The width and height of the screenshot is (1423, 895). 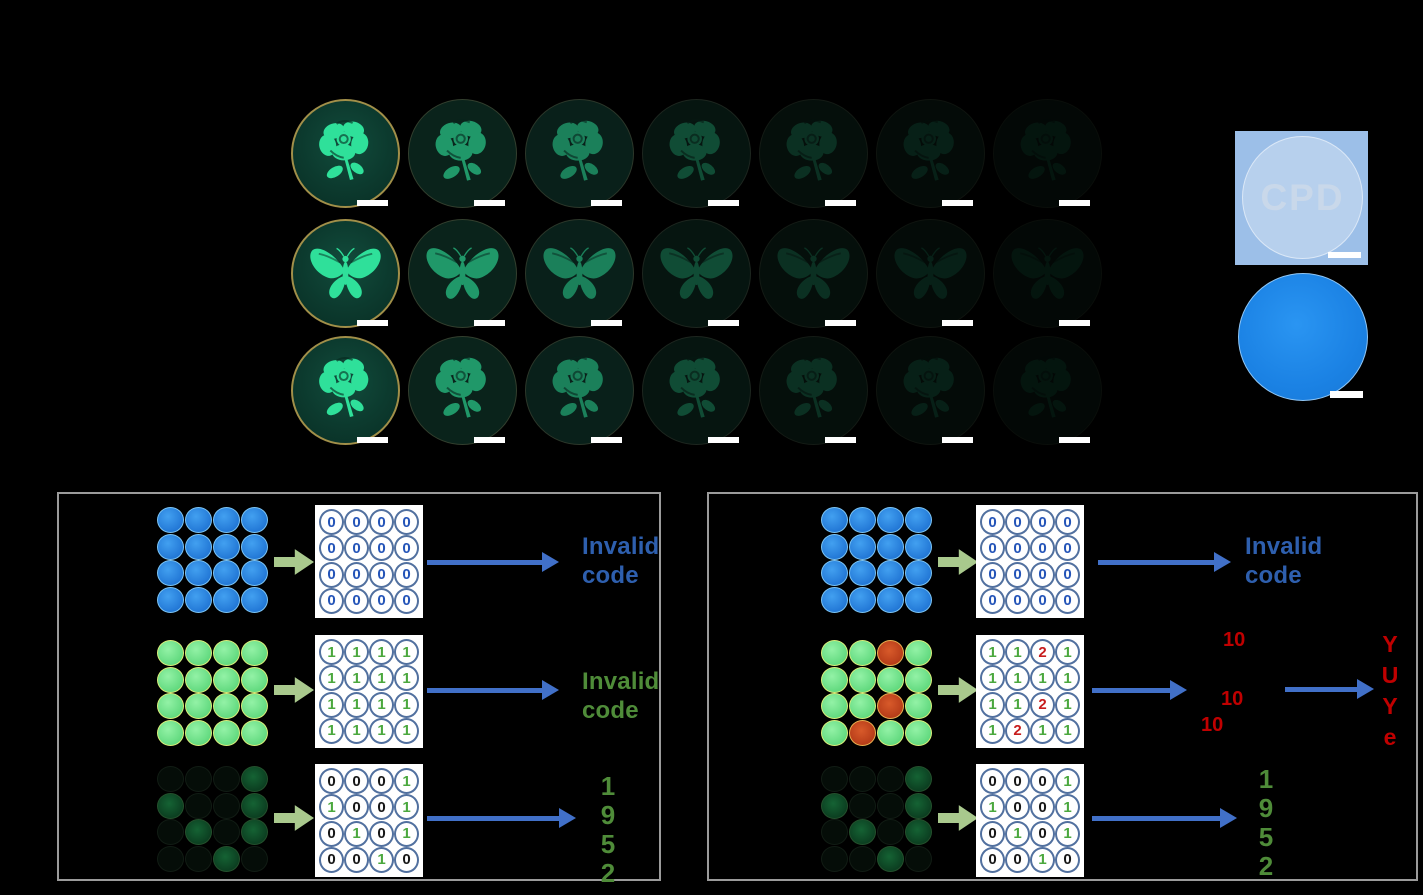 I want to click on error-bits: 10, so click(x=1234, y=640).